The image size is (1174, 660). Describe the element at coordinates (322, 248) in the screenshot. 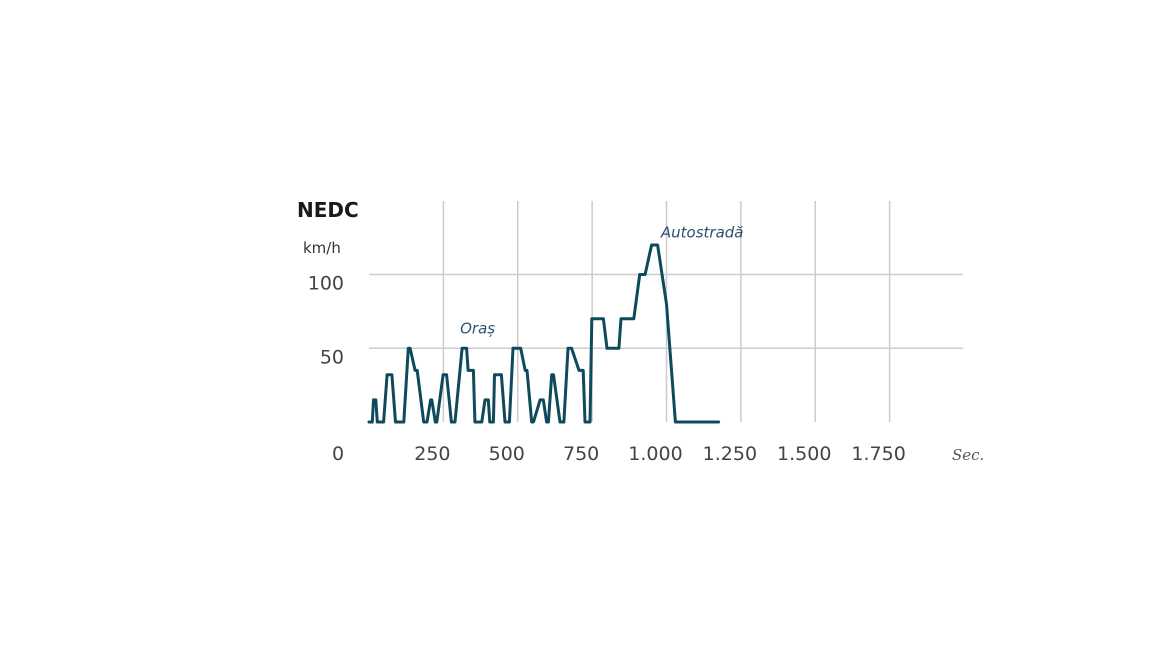

I see `y-axis-unit-label: km/h` at that location.